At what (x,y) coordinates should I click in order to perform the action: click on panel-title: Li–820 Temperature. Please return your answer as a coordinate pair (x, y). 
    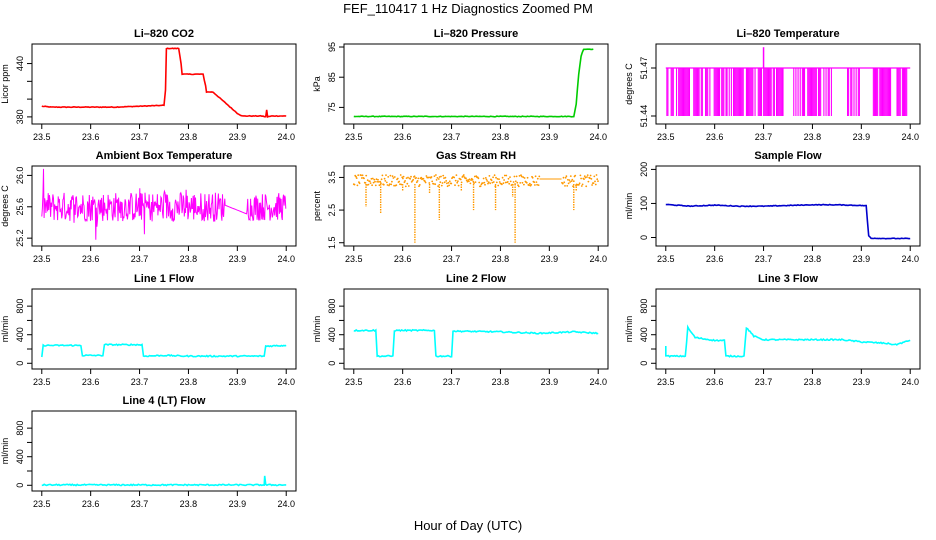
    Looking at the image, I should click on (787, 34).